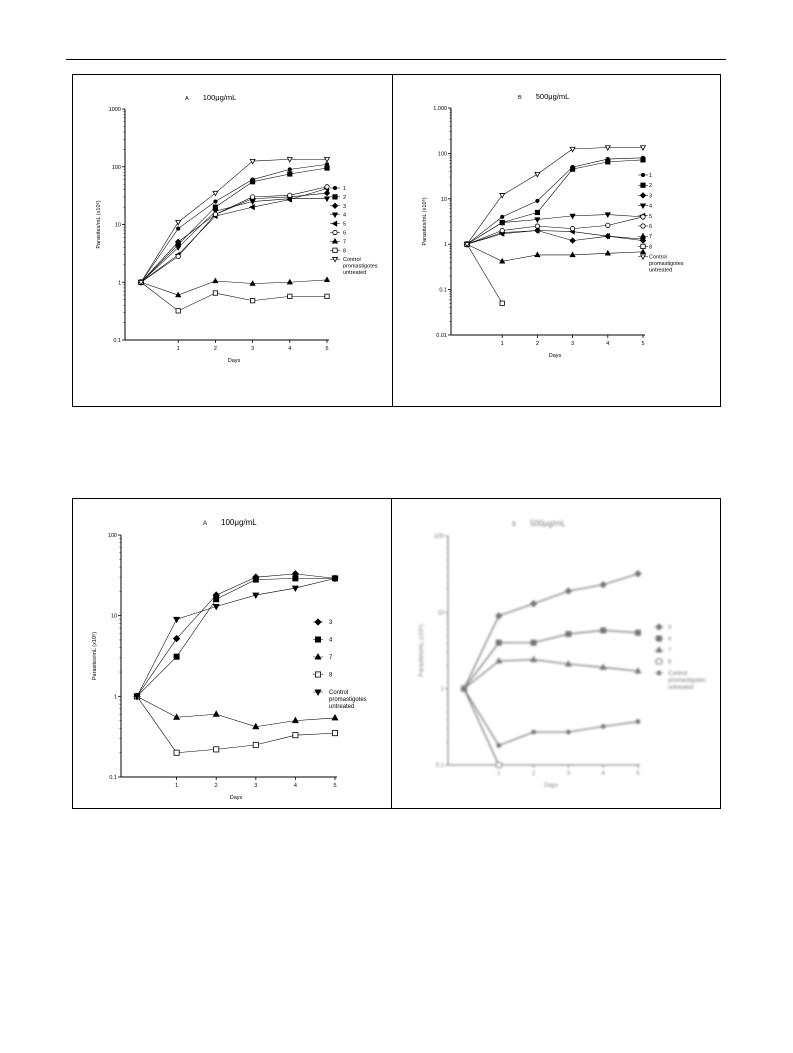  Describe the element at coordinates (553, 96) in the screenshot. I see `concentration-label: 500μg/mL` at that location.